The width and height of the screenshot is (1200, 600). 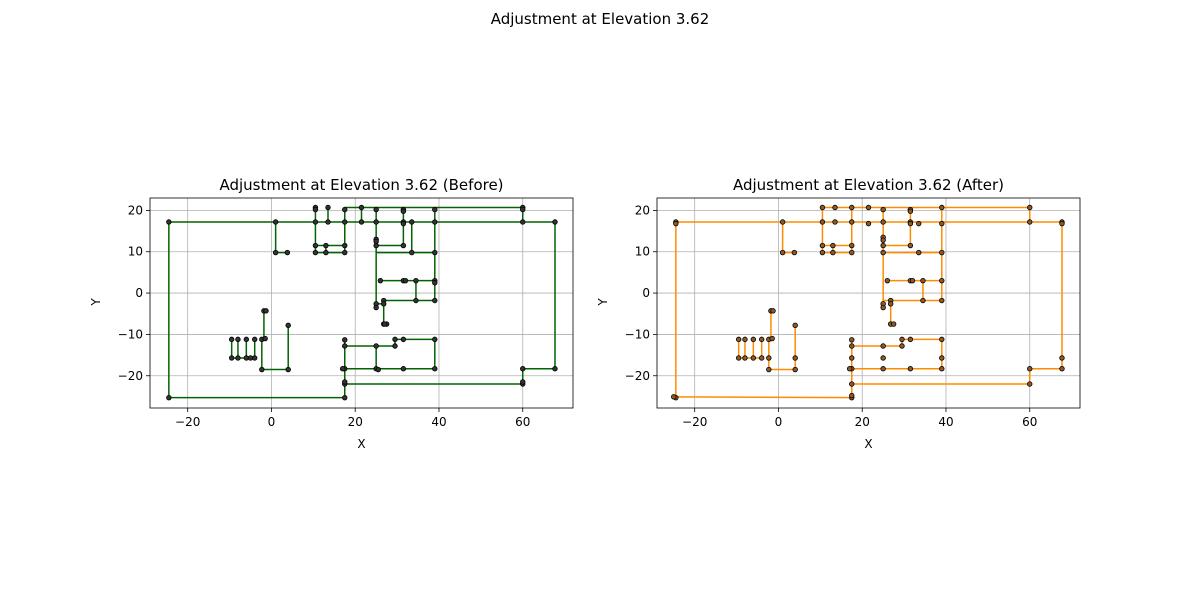 What do you see at coordinates (694, 422) in the screenshot?
I see `after-x-tick-label: −20` at bounding box center [694, 422].